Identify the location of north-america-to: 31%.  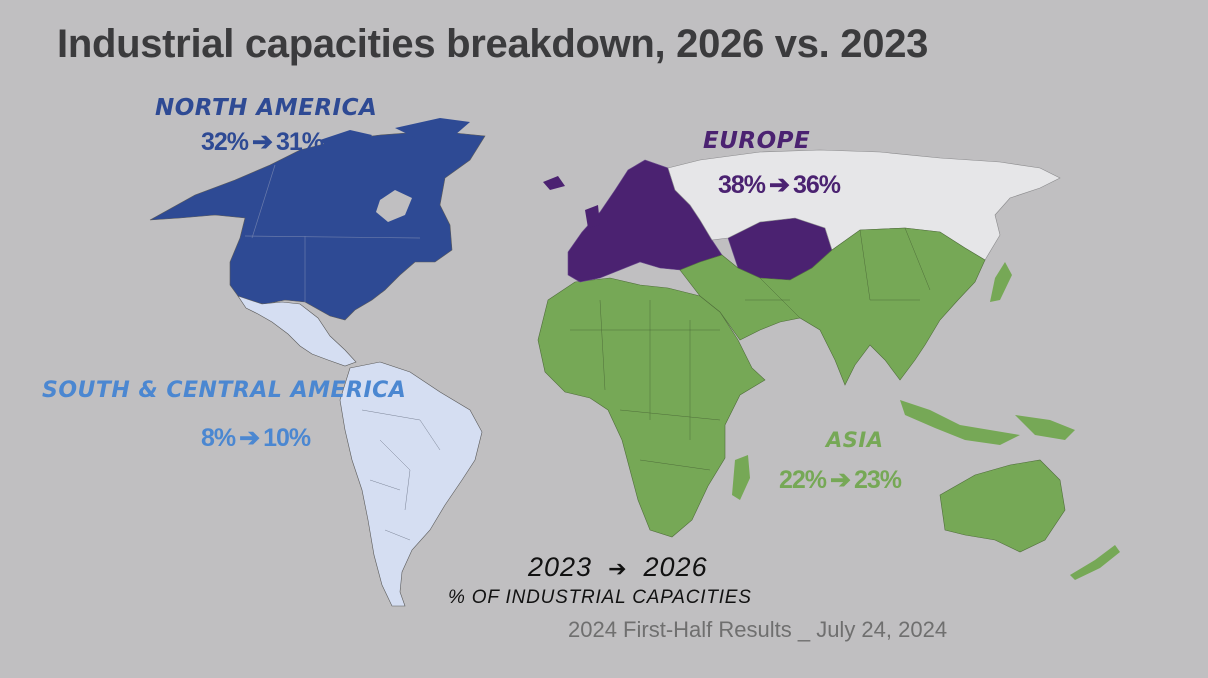
(300, 142).